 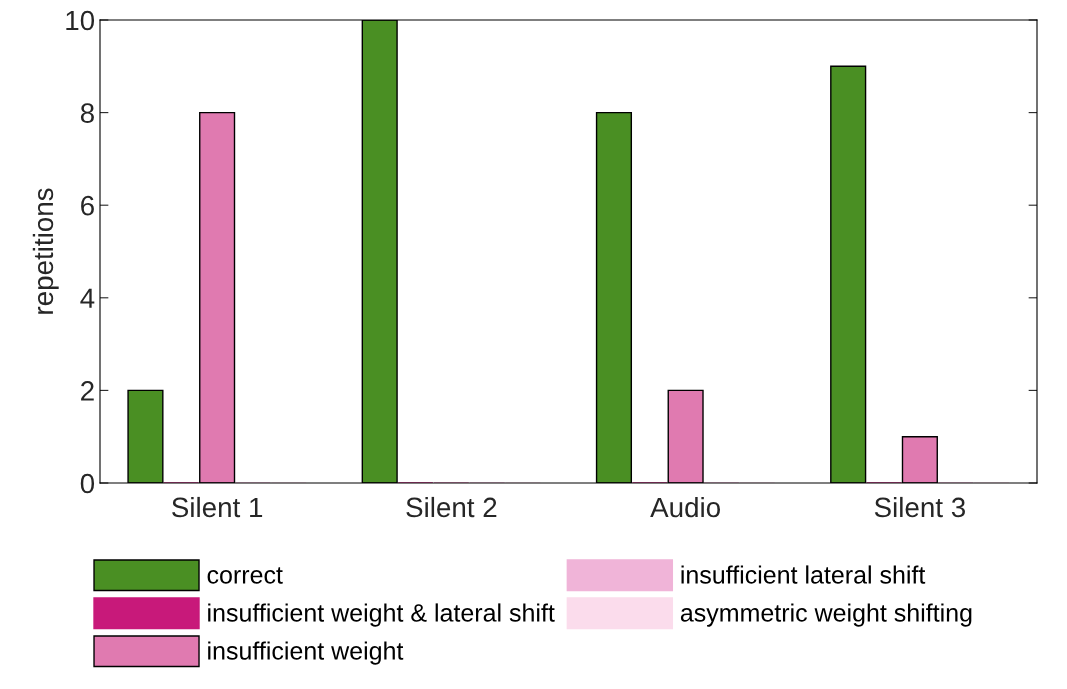 I want to click on y-axis-title: repetitions, so click(x=45, y=251).